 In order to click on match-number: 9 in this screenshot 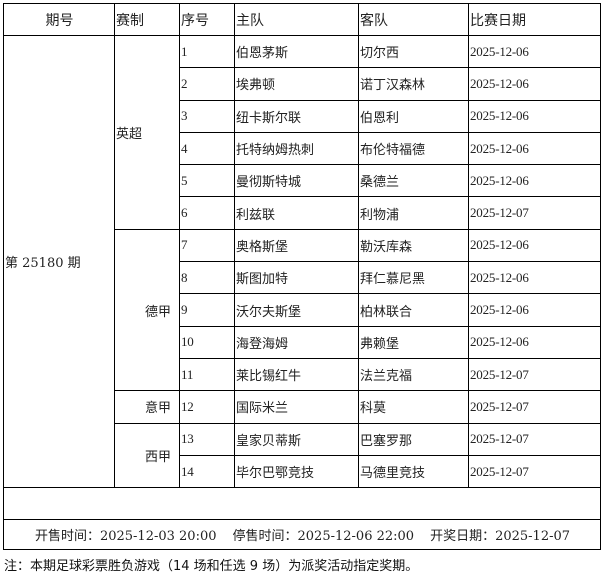, I will do `click(207, 310)`.